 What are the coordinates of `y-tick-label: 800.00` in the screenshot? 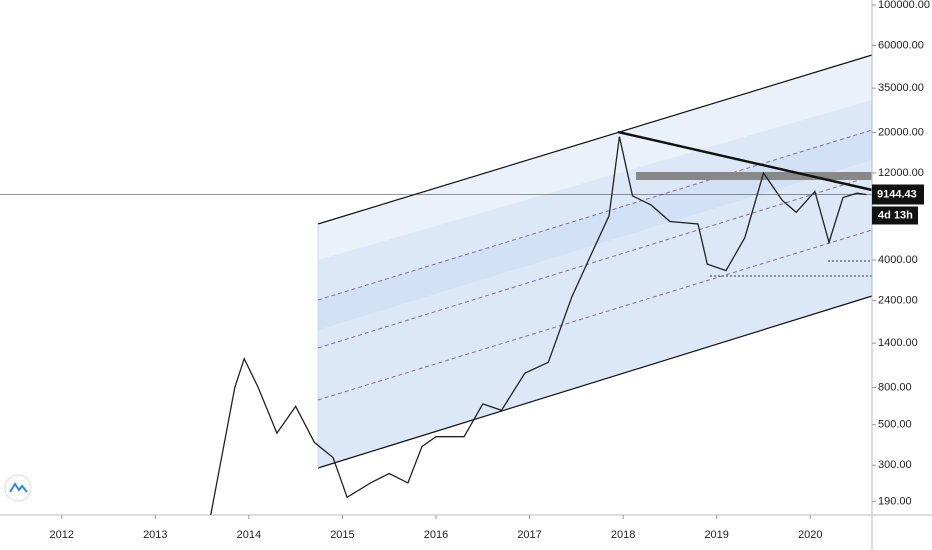 It's located at (895, 387).